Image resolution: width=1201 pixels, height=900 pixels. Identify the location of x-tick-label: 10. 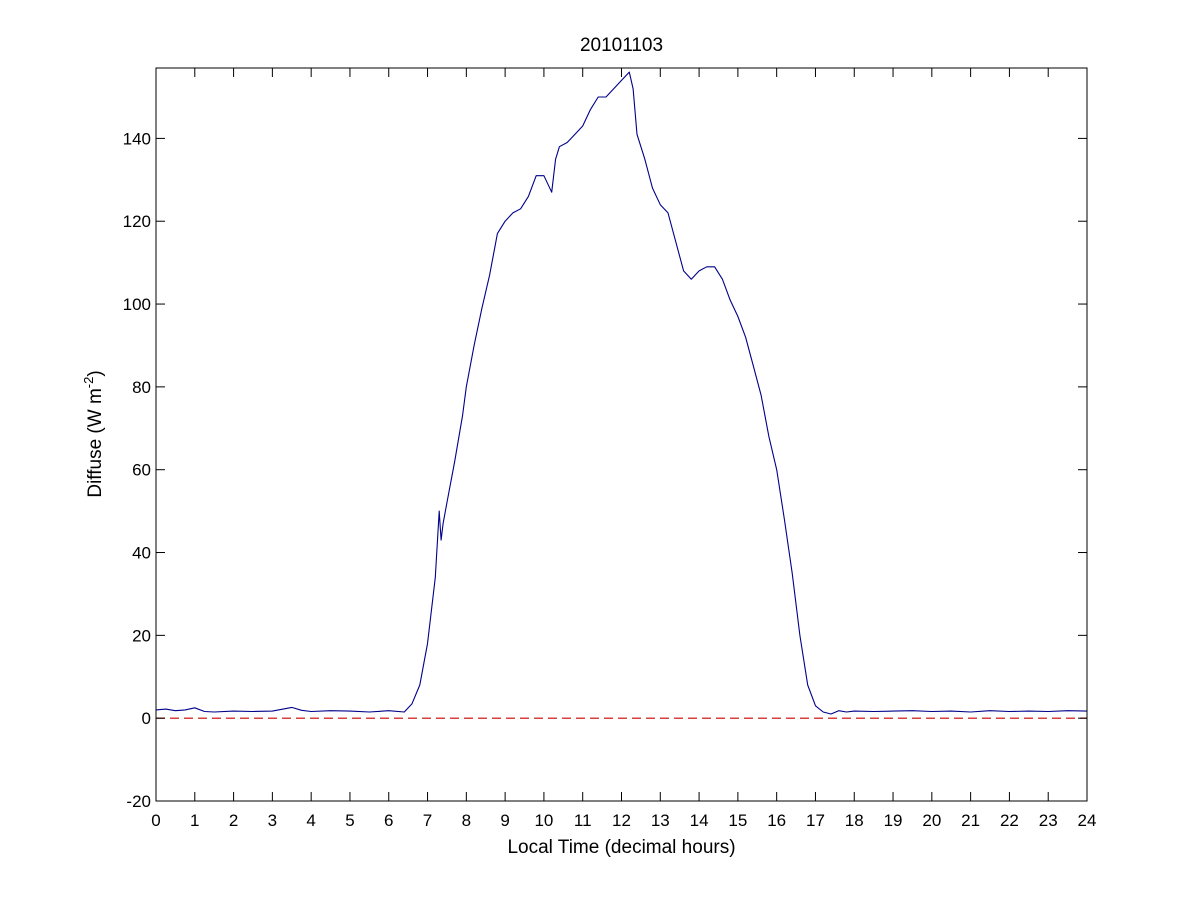
(543, 820).